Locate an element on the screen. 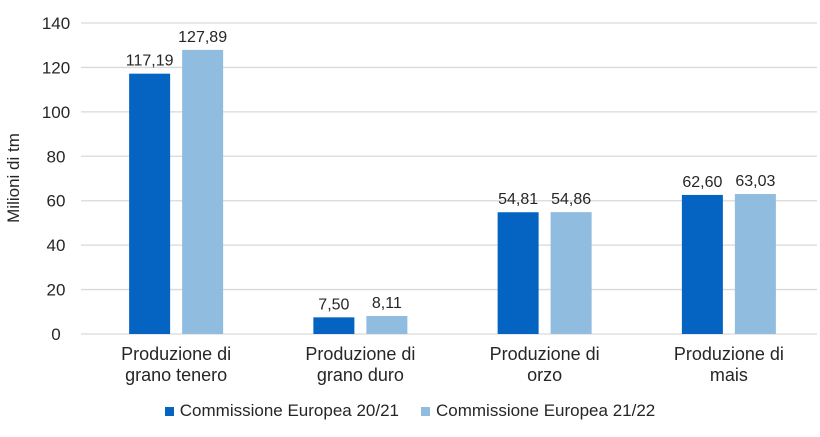 This screenshot has height=437, width=820. data-label: 8,11 is located at coordinates (387, 303).